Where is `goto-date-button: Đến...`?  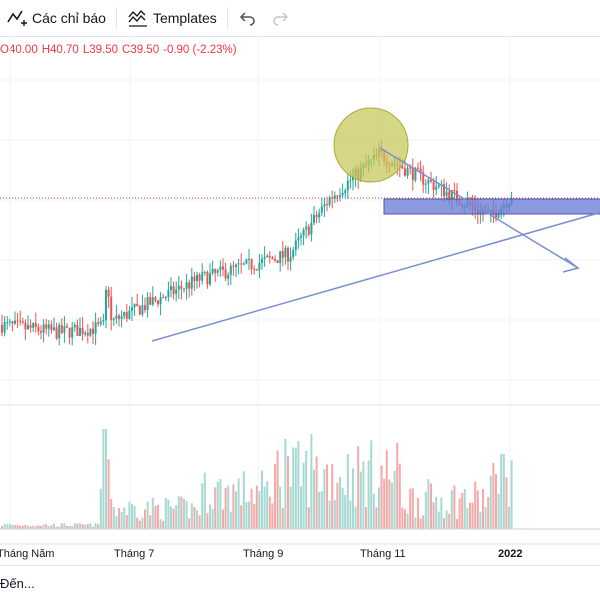
goto-date-button: Đến... is located at coordinates (17, 583).